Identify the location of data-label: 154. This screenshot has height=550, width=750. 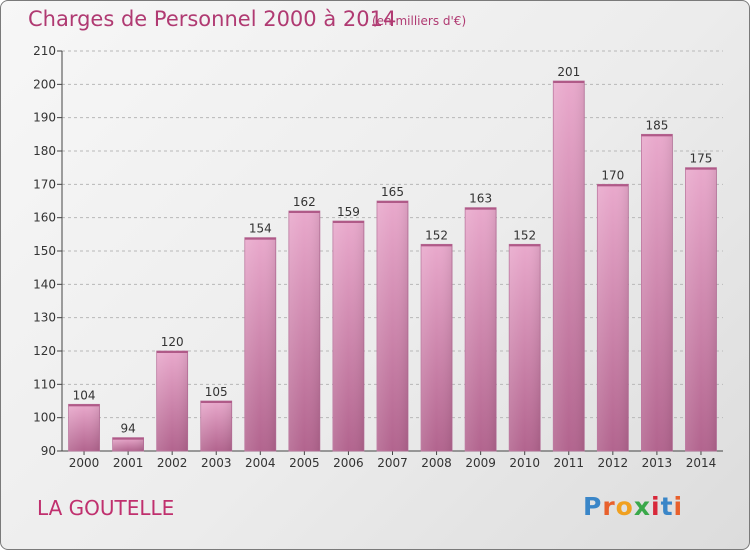
(260, 229).